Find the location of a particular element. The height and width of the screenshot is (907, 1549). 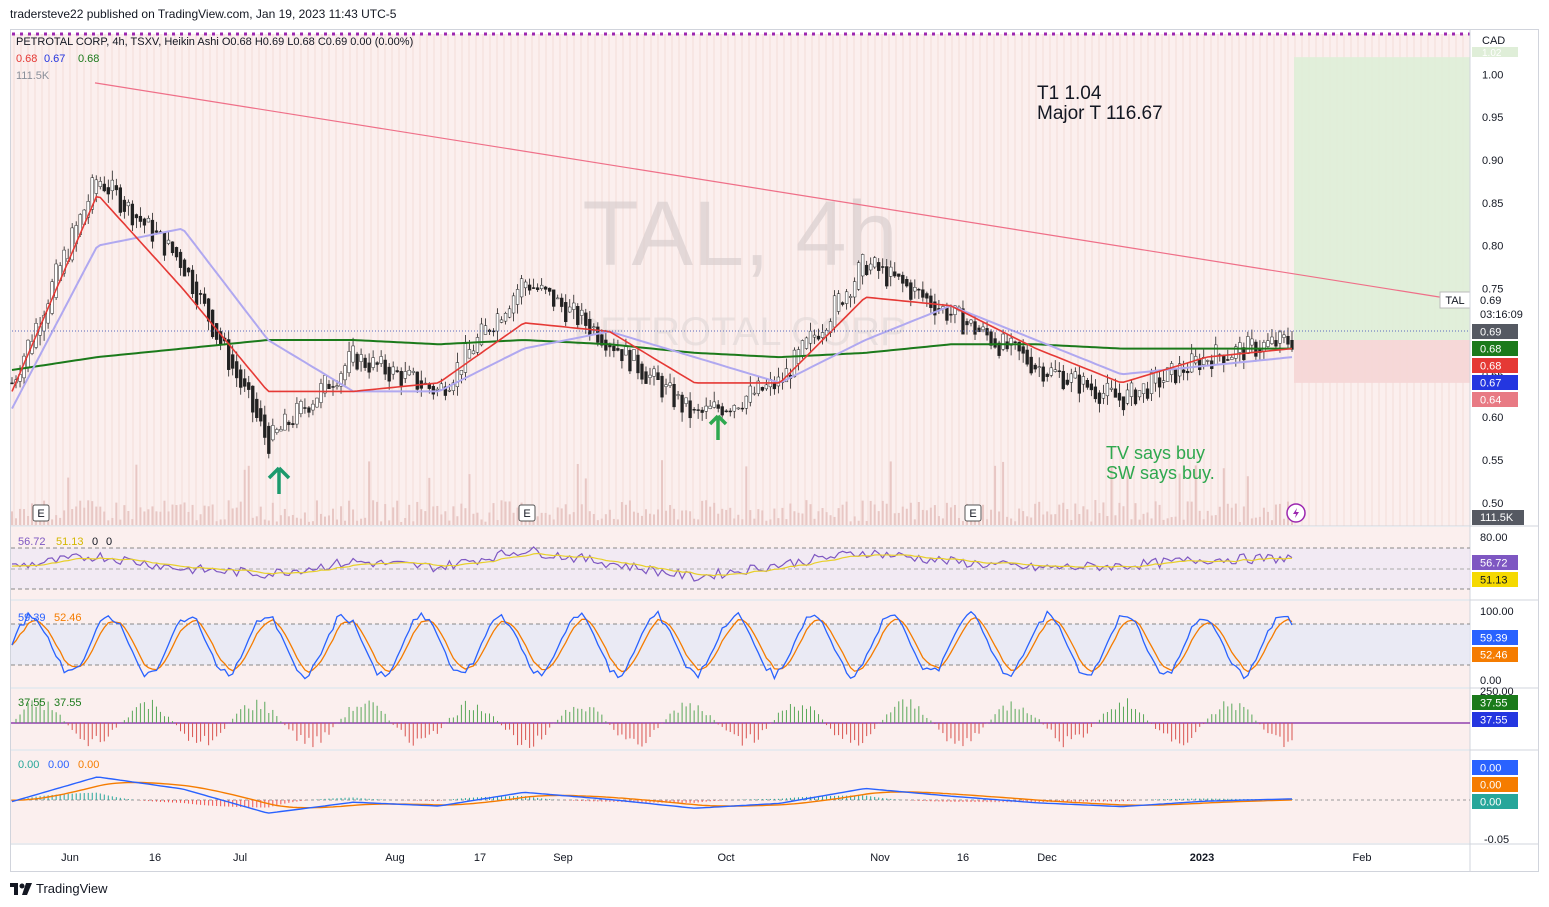

price-tick: 0.55 is located at coordinates (1492, 461).